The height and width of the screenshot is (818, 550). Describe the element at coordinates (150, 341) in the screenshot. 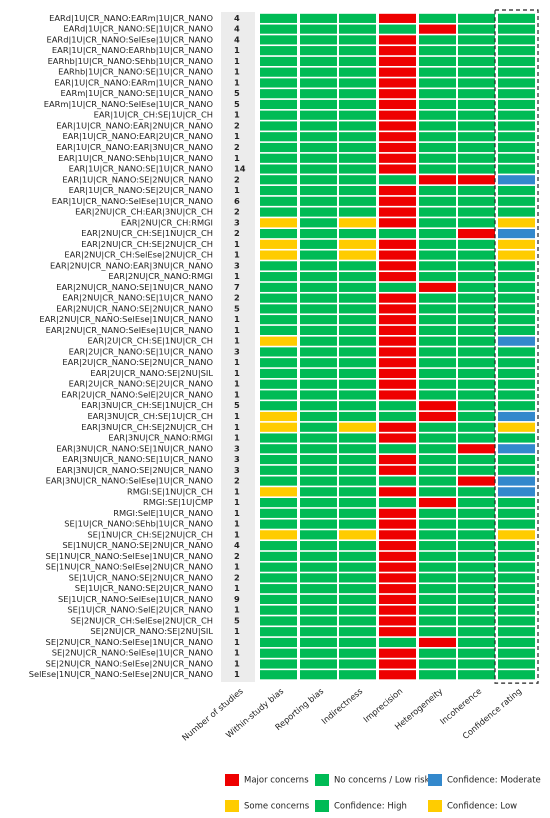

I see `comparison-label: EAR|2U|CR_CH:SE|1NU|CR_CH` at that location.